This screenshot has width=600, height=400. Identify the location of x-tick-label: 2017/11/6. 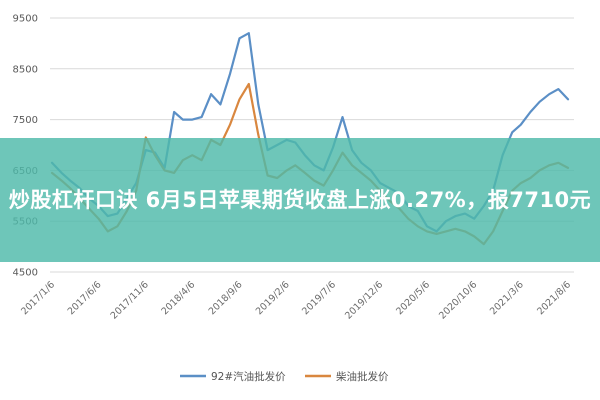
(130, 300).